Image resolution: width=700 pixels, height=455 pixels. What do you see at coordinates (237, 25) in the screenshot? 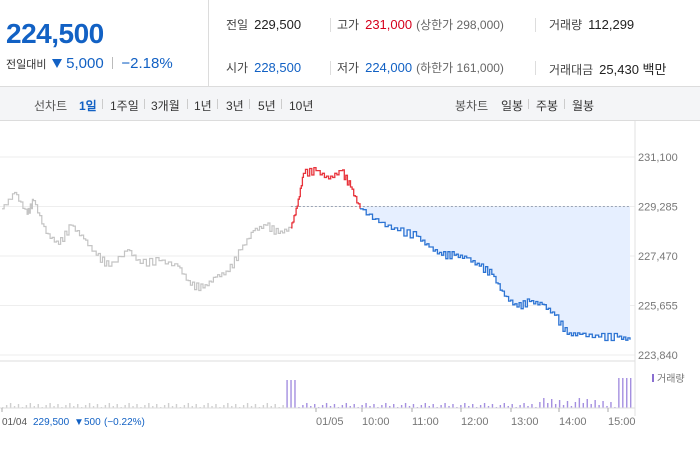
I see `prev-close-label: 전일` at bounding box center [237, 25].